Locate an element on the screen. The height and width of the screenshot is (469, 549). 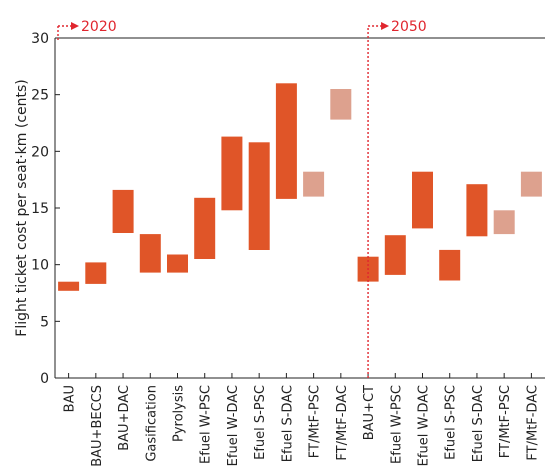
x-tick-label: BAU+DAC is located at coordinates (124, 418).